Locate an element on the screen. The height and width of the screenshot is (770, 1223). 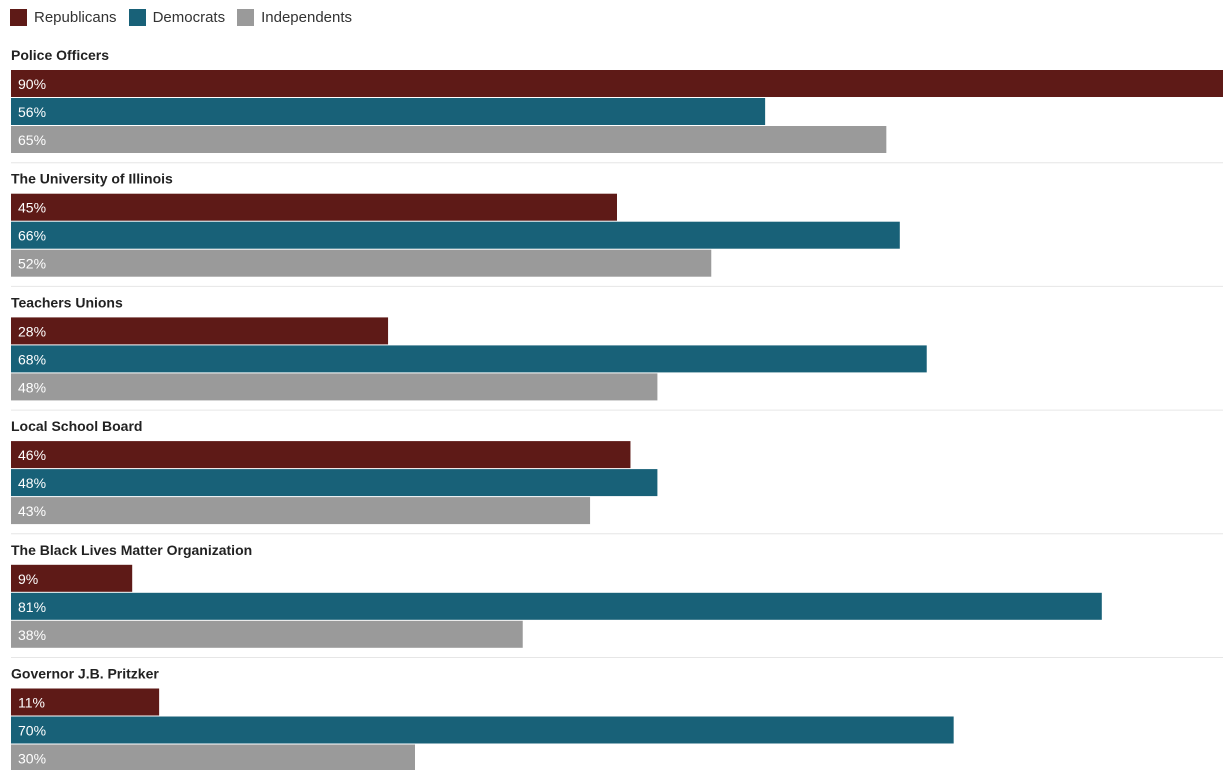
legend-label-republicans: Republicans is located at coordinates (75, 17).